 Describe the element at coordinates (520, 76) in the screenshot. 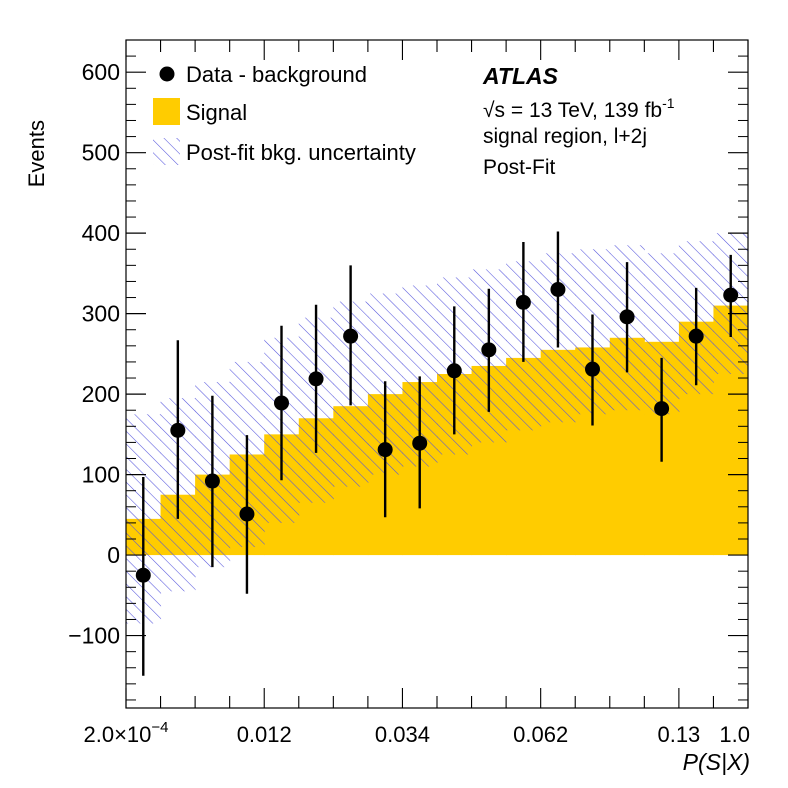

I see `atlas-label: ATLAS` at that location.